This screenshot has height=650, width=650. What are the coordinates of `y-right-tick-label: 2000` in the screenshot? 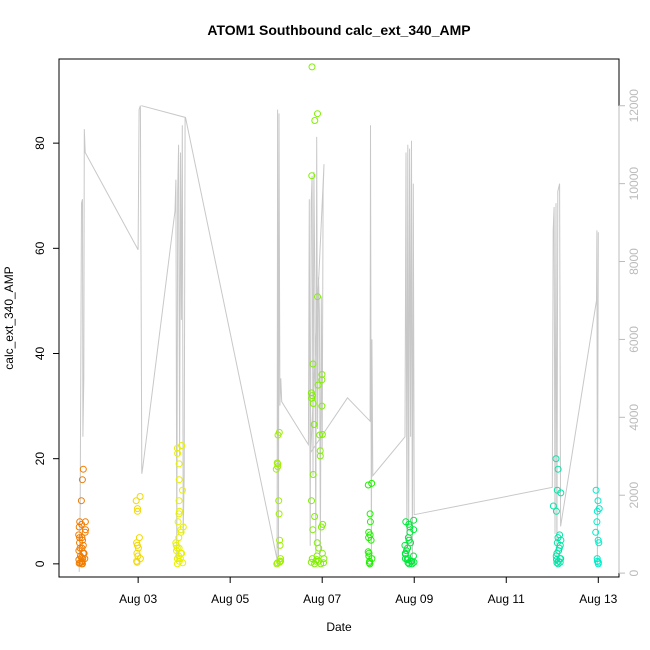 It's located at (634, 495).